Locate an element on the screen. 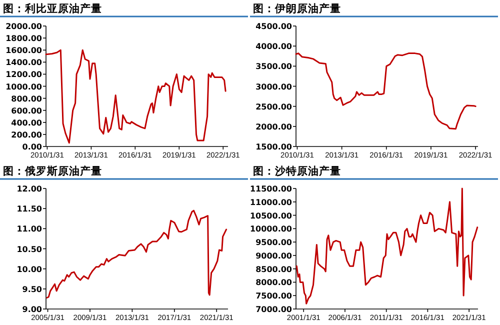 The height and width of the screenshot is (325, 500). y-tick-label: 9.00 is located at coordinates (32, 309).